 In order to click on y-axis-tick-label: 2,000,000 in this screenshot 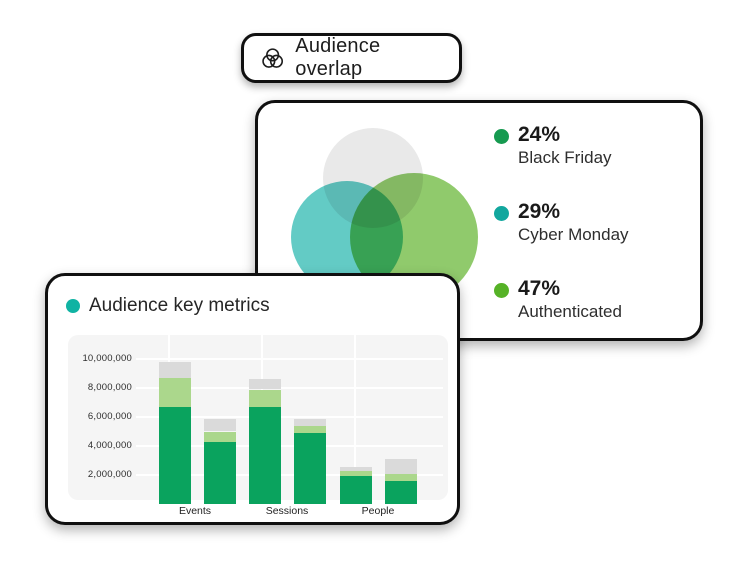, I will do `click(109, 474)`.